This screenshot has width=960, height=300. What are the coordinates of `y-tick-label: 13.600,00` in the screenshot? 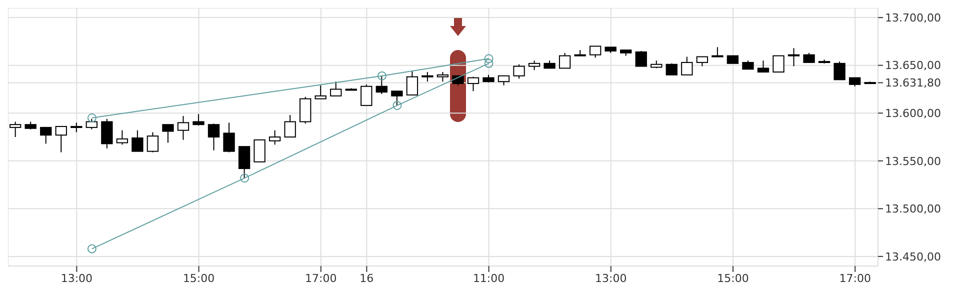 It's located at (913, 113).